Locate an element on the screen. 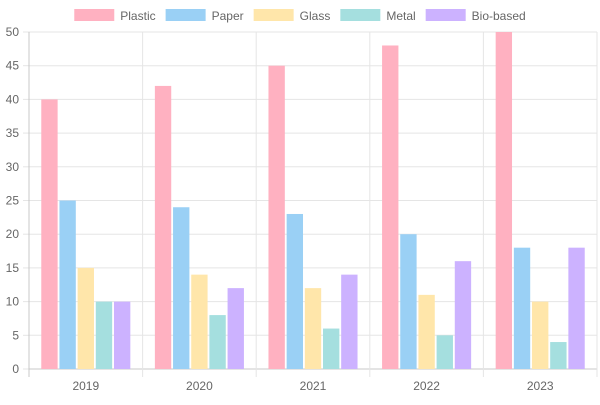  legend-item-glass: Glass is located at coordinates (292, 16).